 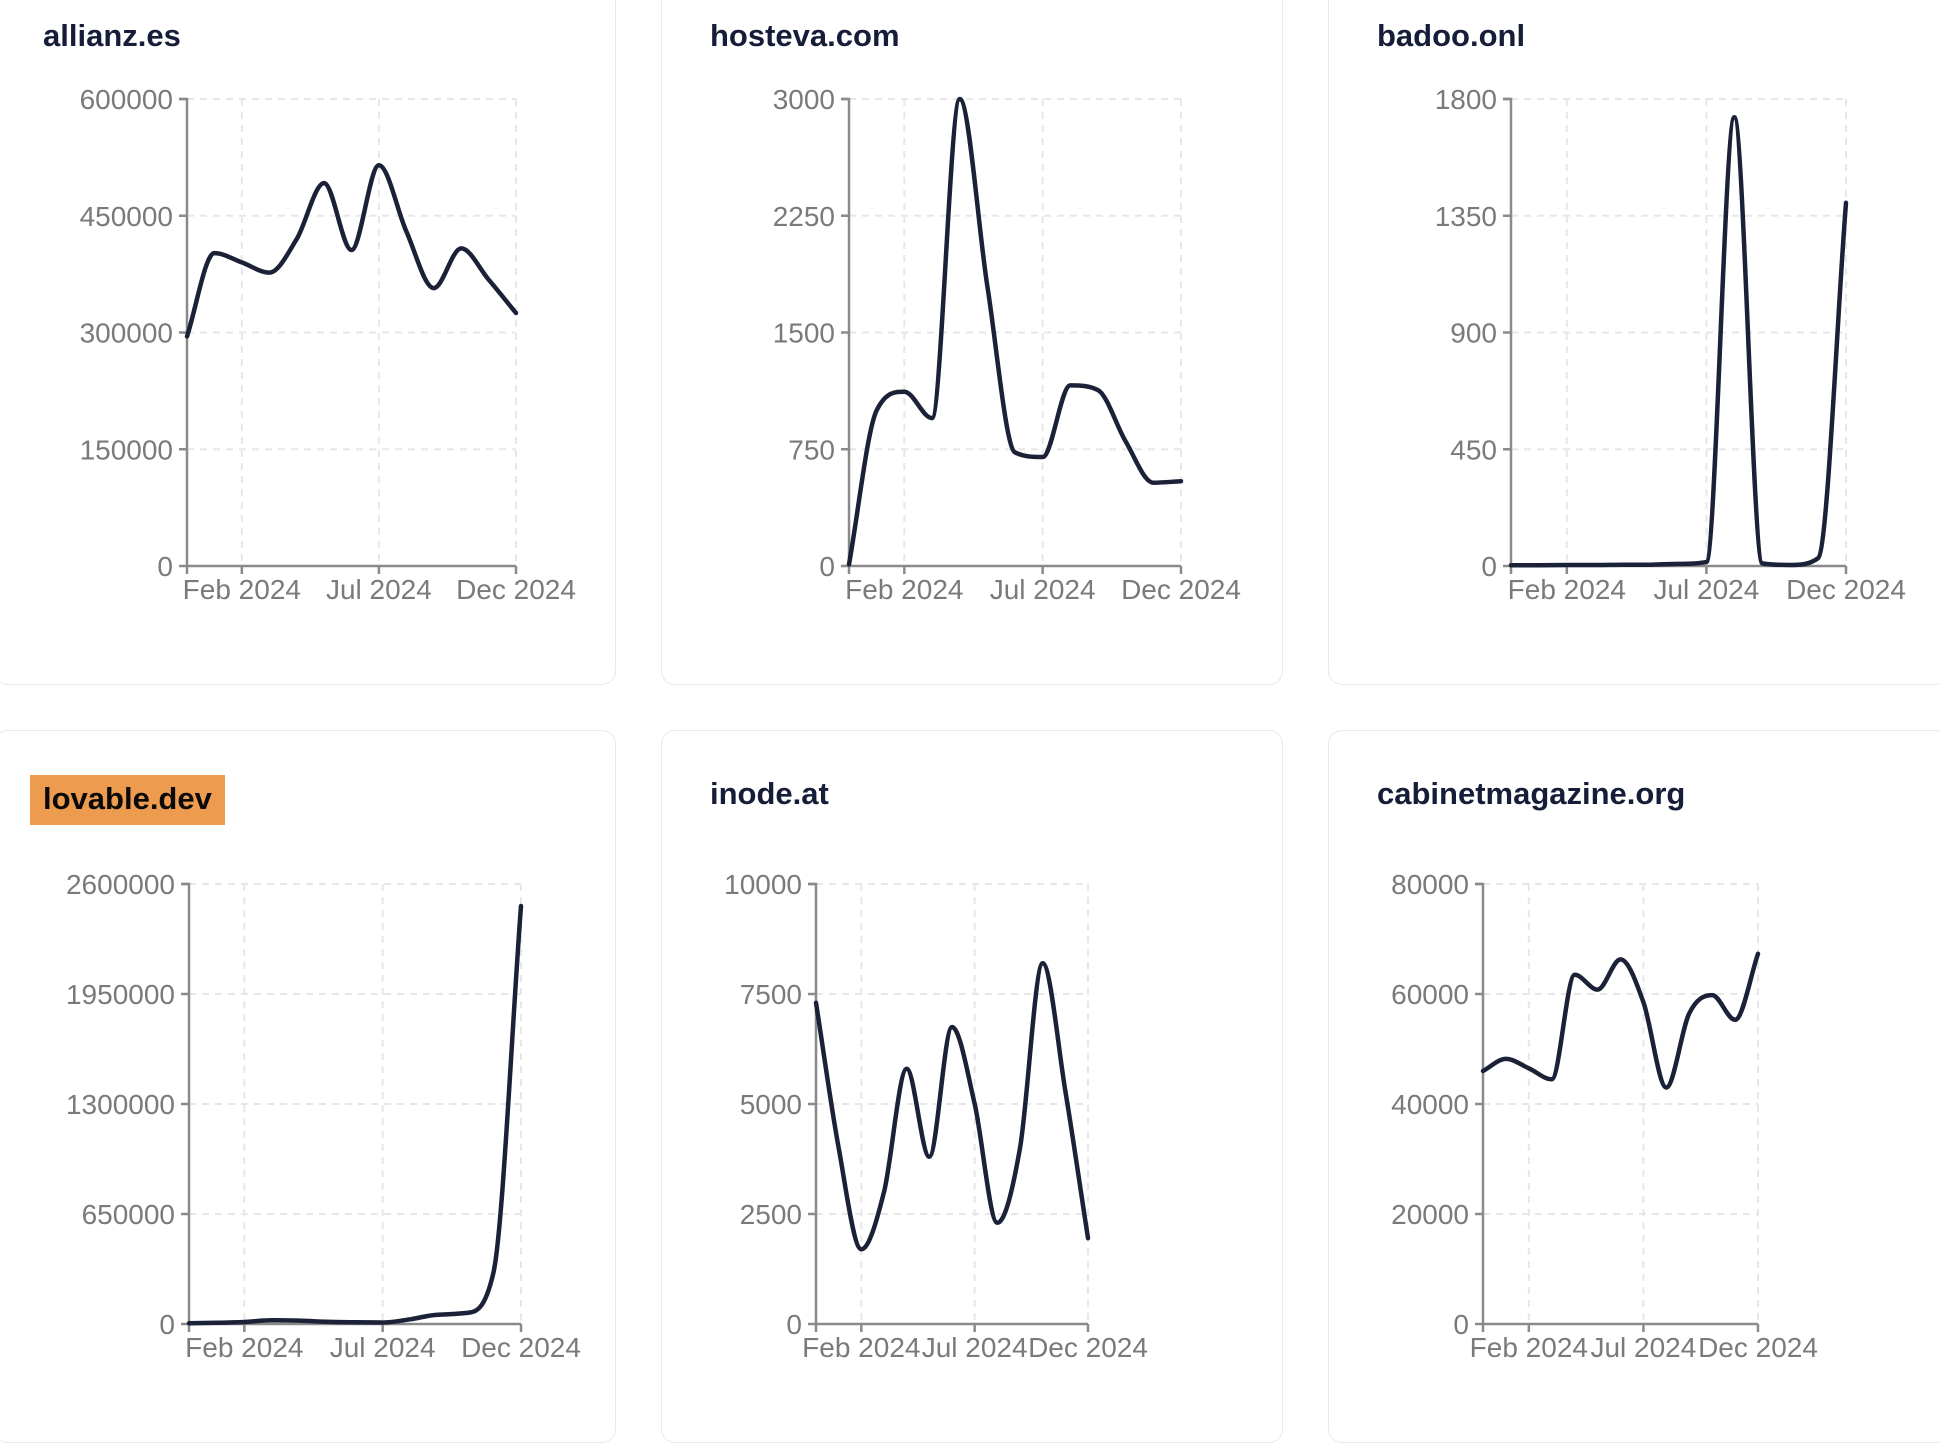 What do you see at coordinates (811, 449) in the screenshot?
I see `svg-text: 750` at bounding box center [811, 449].